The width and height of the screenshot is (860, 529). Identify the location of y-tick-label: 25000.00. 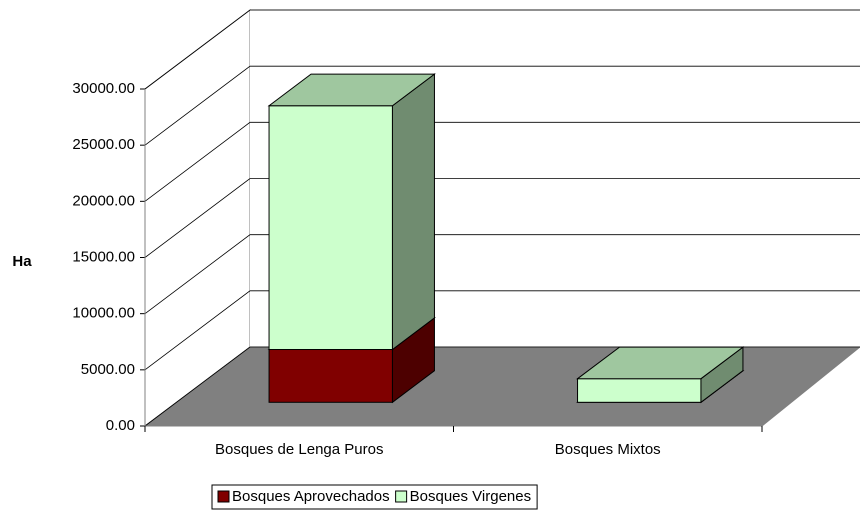
(103, 144).